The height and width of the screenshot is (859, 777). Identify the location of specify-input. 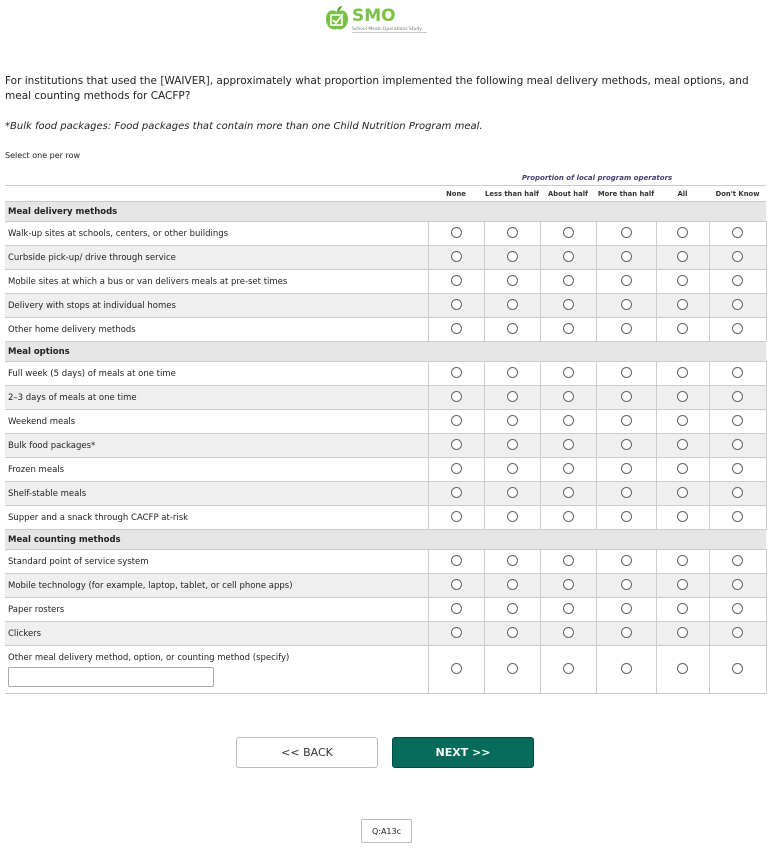
(111, 676).